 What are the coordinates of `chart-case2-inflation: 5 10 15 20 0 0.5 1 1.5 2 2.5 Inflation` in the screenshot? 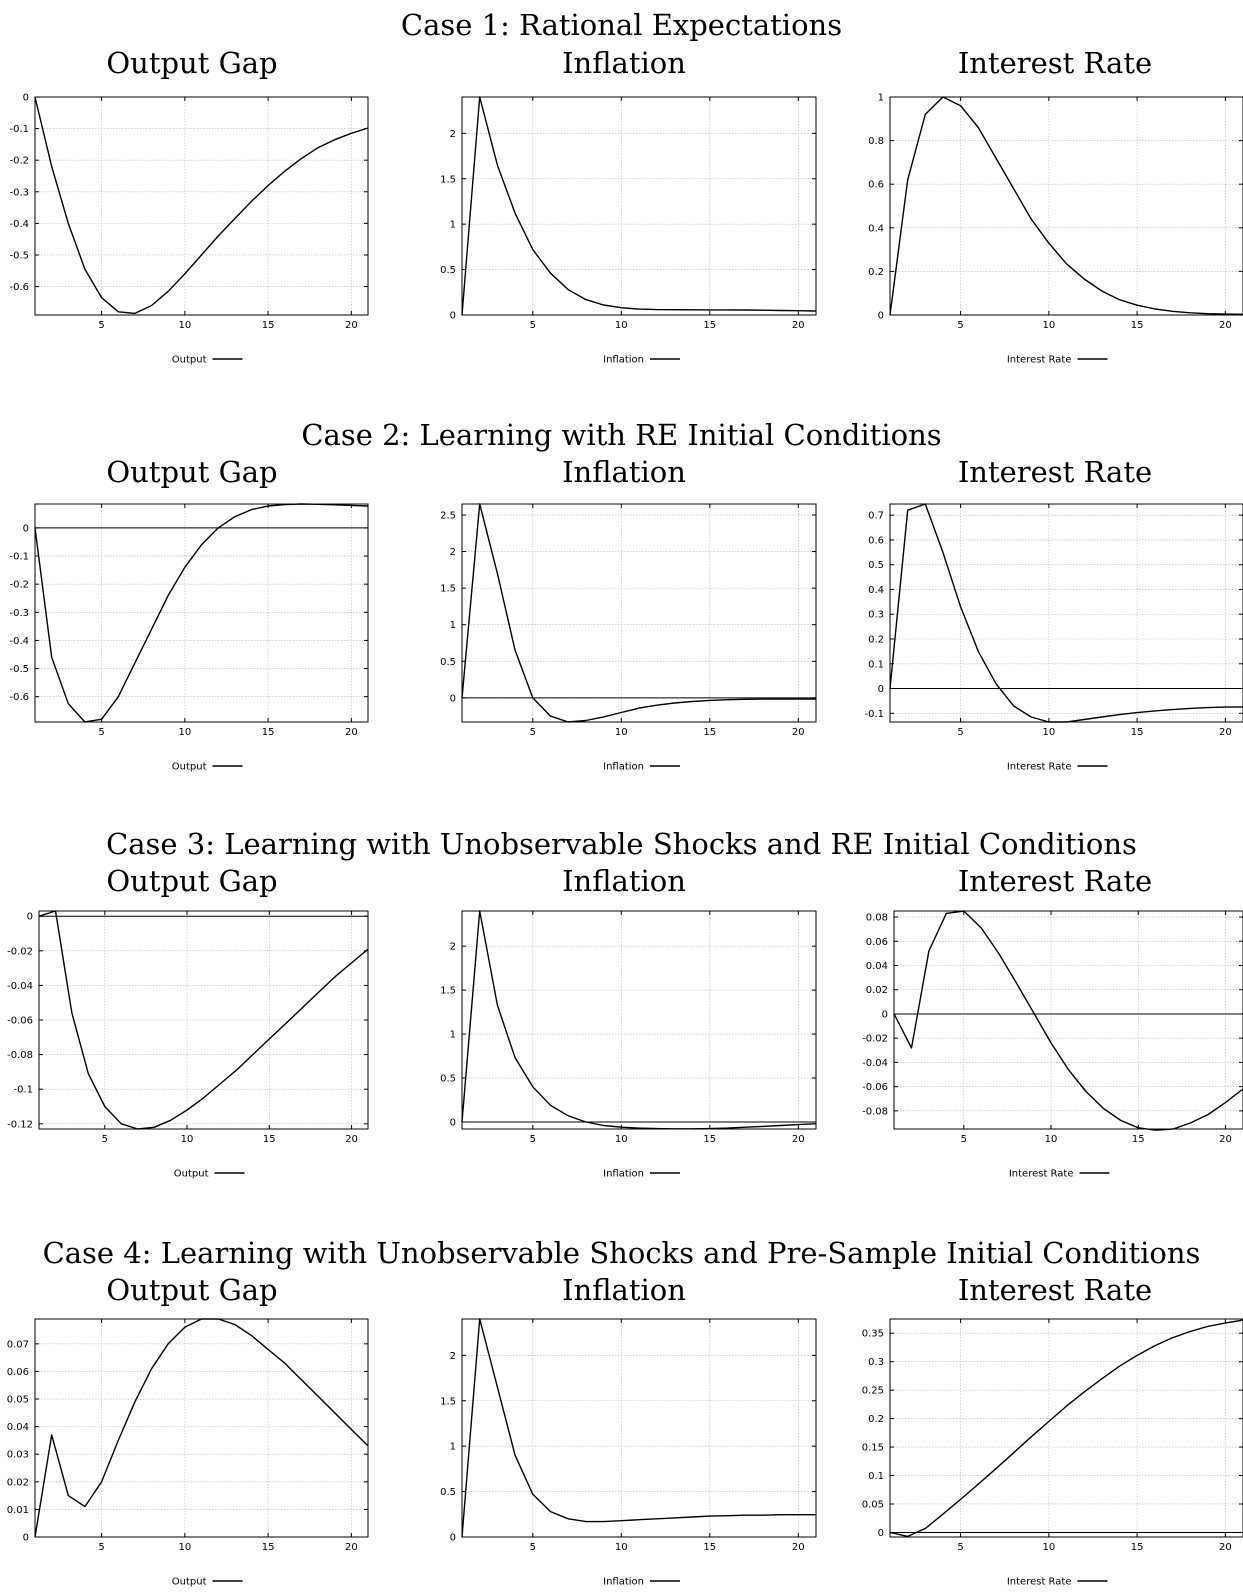 It's located at (628, 638).